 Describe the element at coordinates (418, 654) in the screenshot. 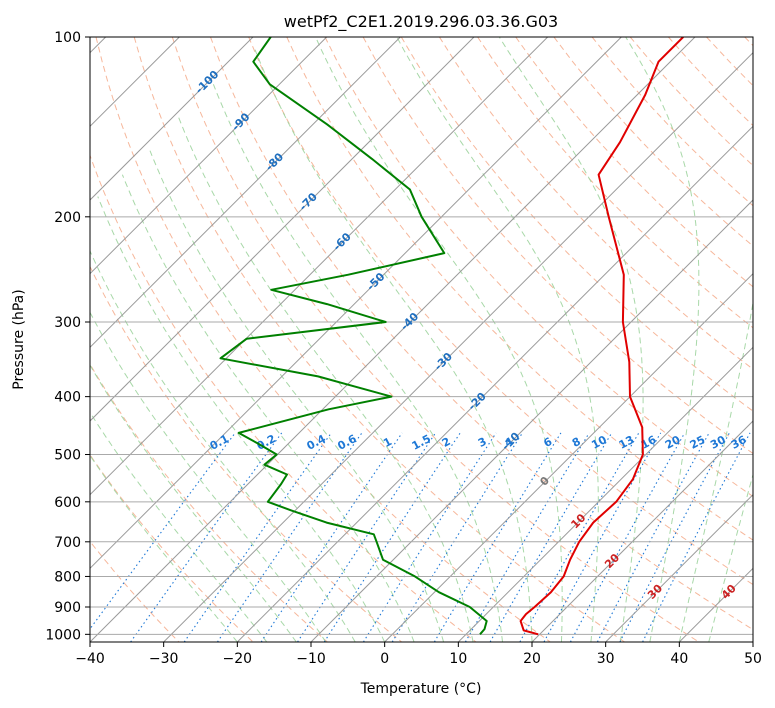

I see `x-axis: −40 −30 −20 −10 0 10 20 30 40 50` at that location.